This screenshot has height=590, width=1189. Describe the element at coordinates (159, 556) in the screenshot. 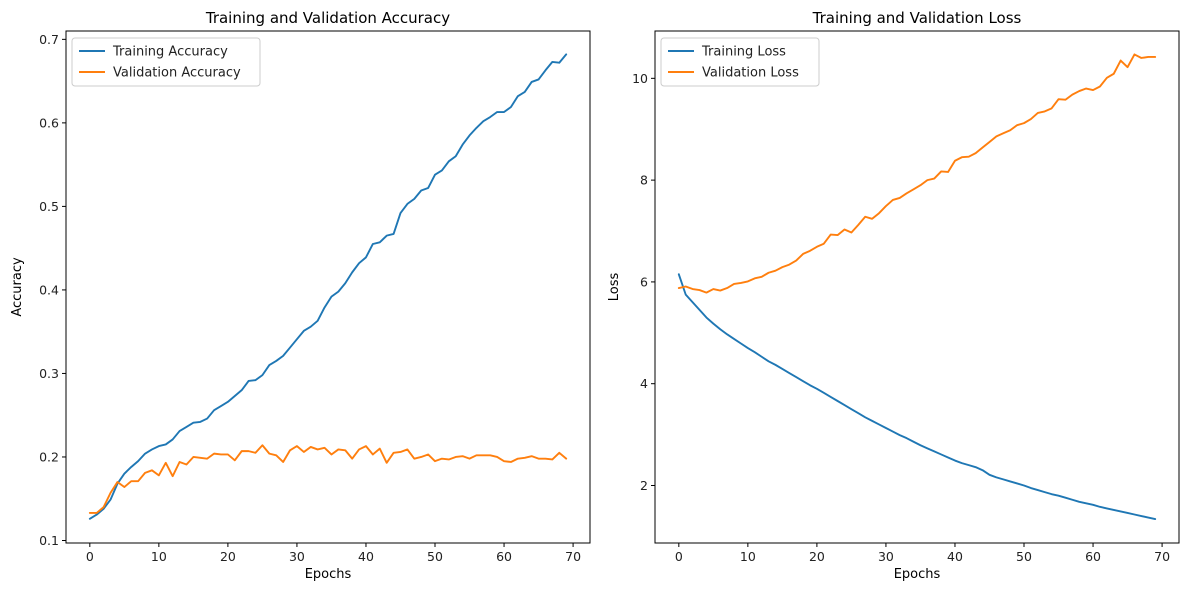

I see `accuracy-x-tick-label: 10` at that location.